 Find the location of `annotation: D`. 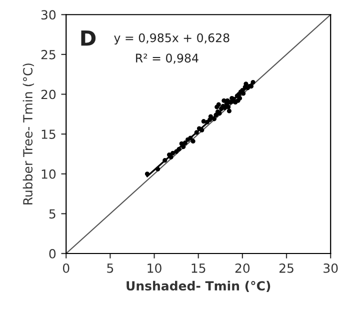

annotation: D is located at coordinates (88, 38).